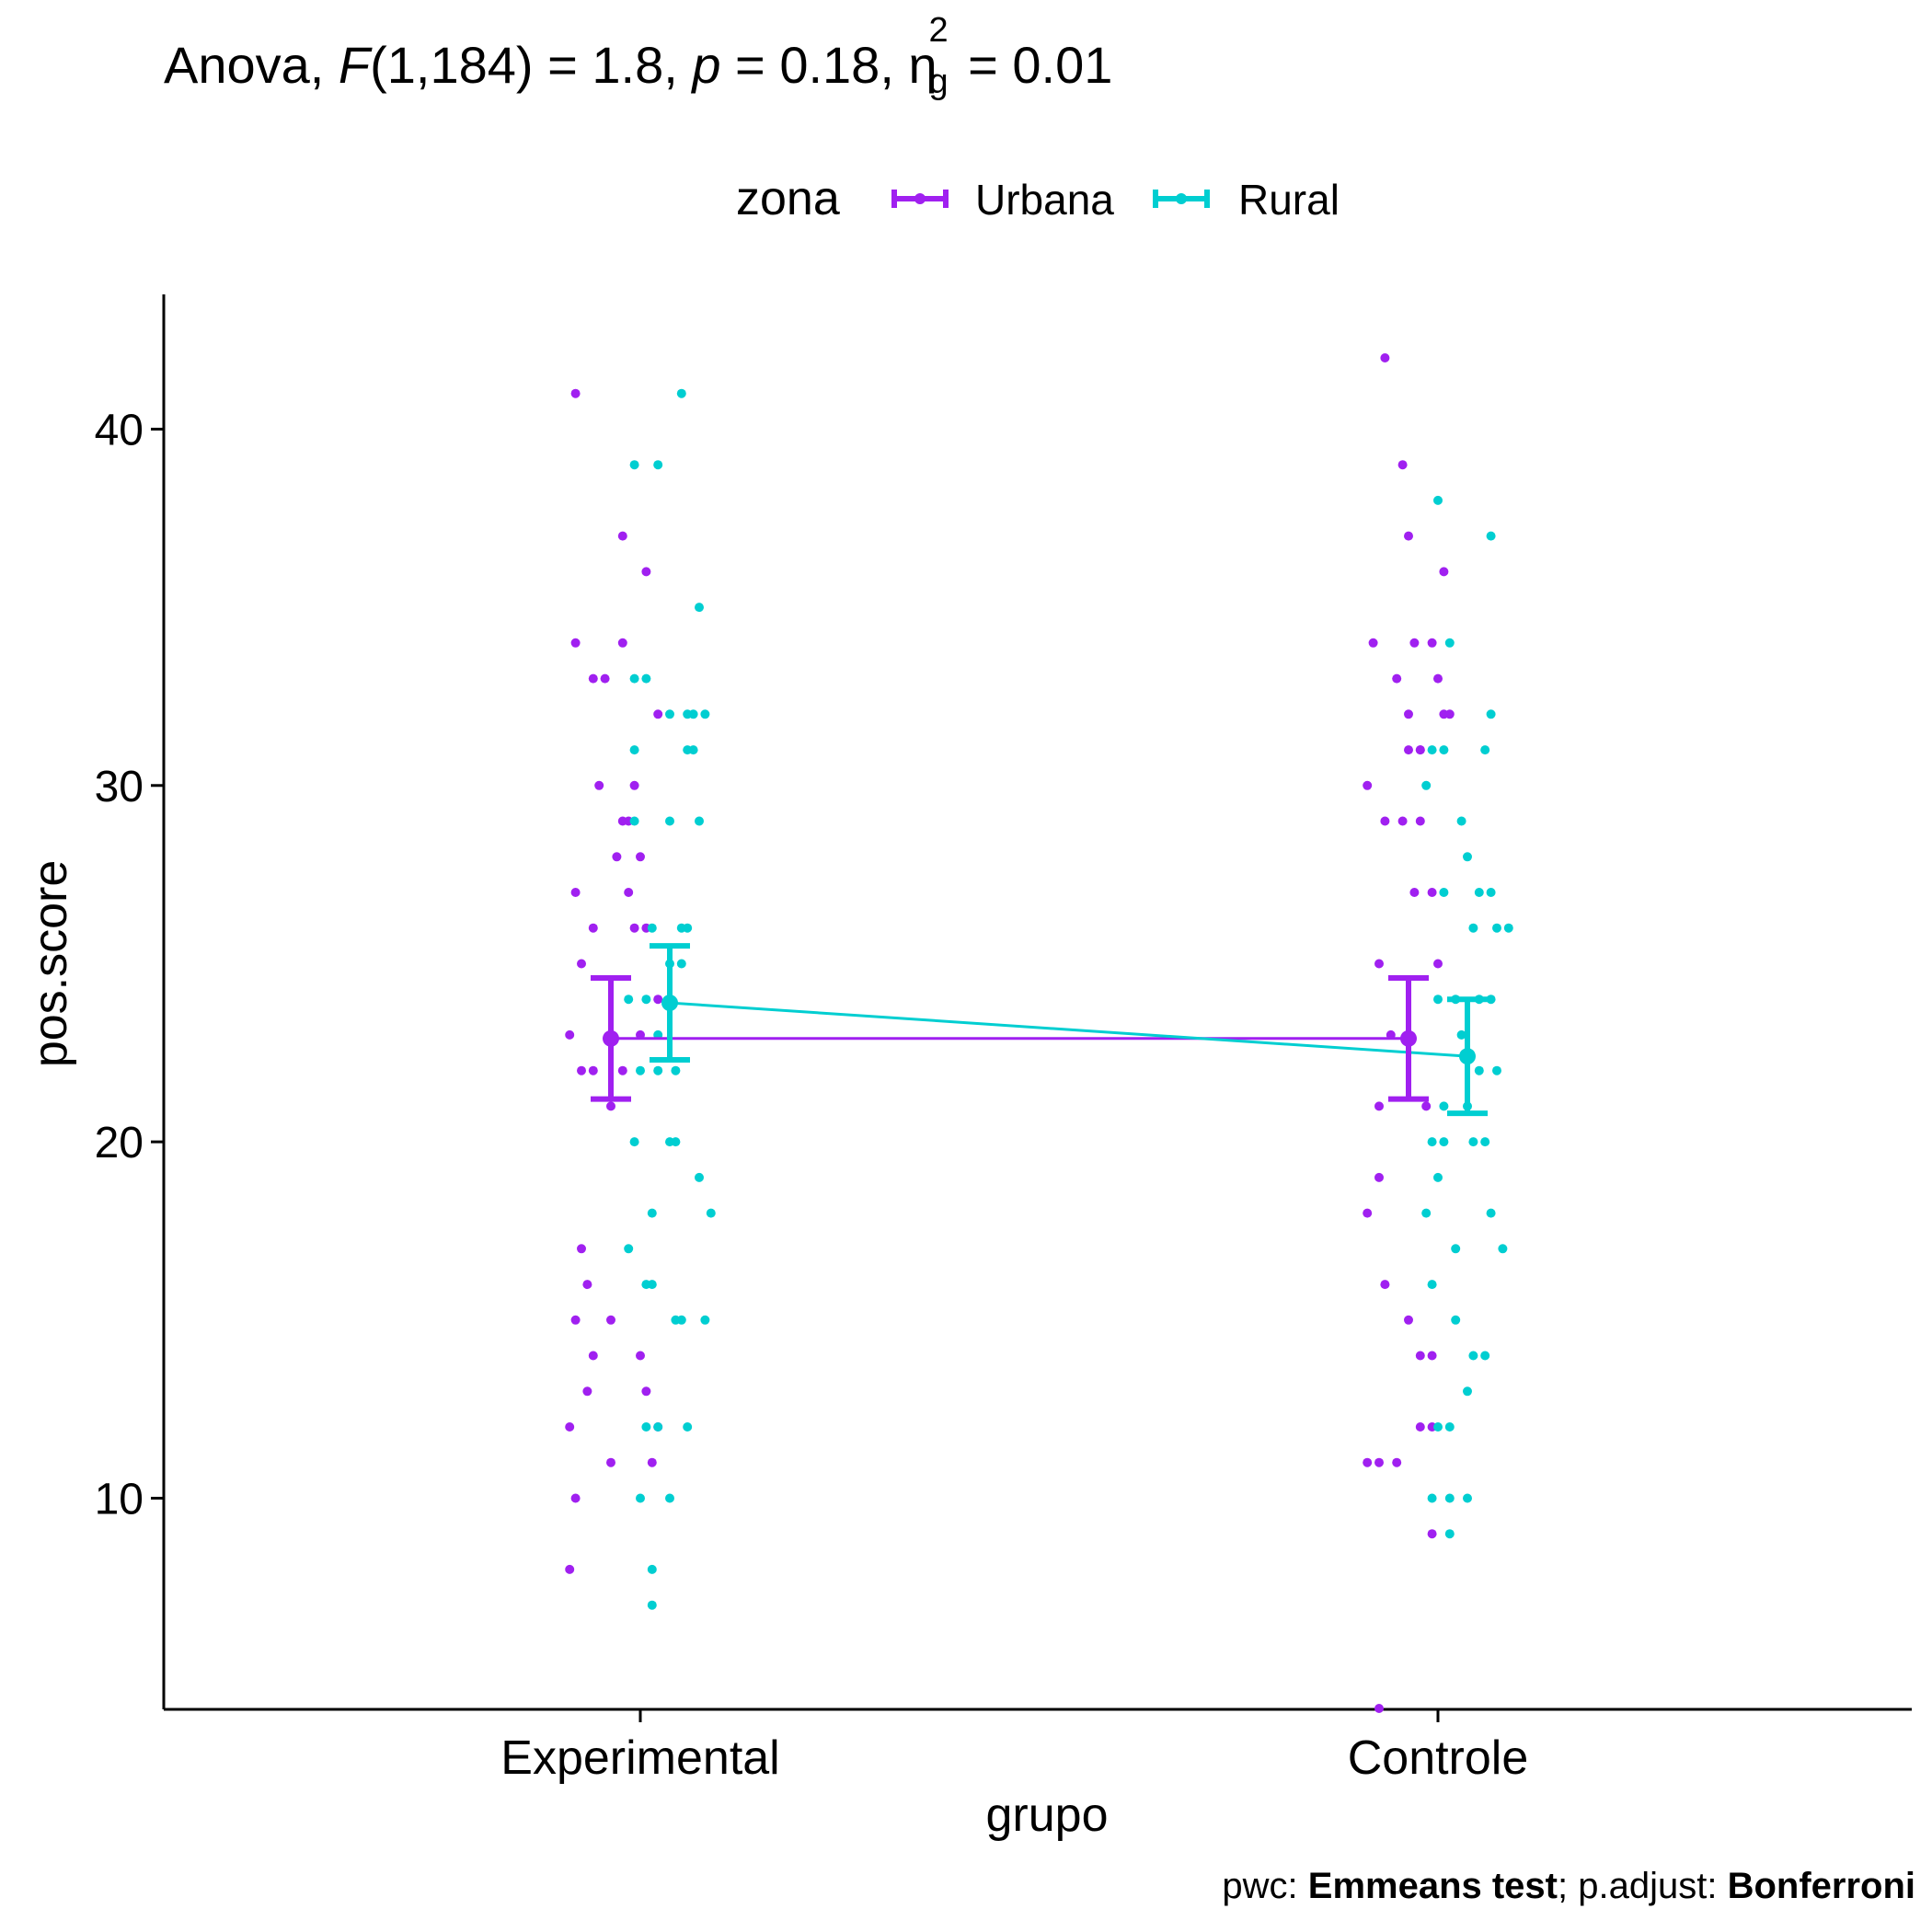 The height and width of the screenshot is (1932, 1932). I want to click on mean-point-rural-controle, so click(1467, 1056).